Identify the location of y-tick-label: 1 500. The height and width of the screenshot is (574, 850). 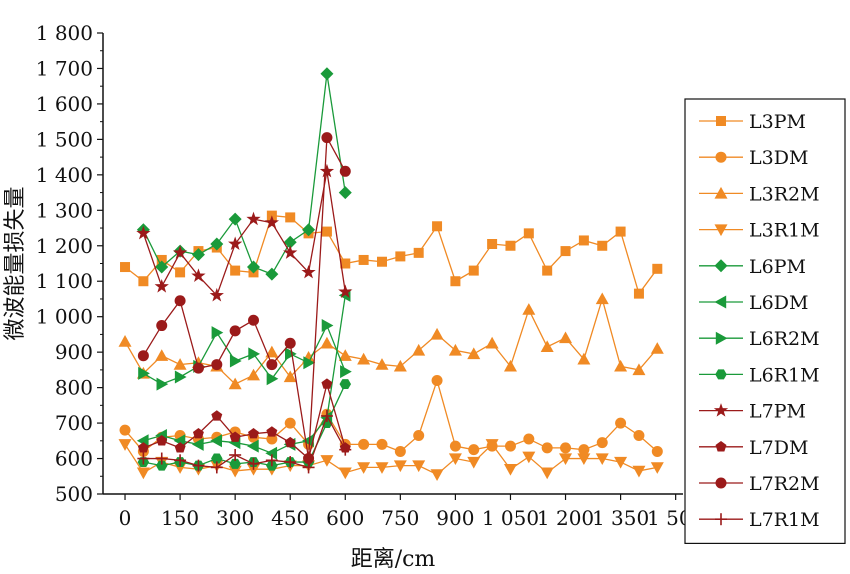
(64, 139).